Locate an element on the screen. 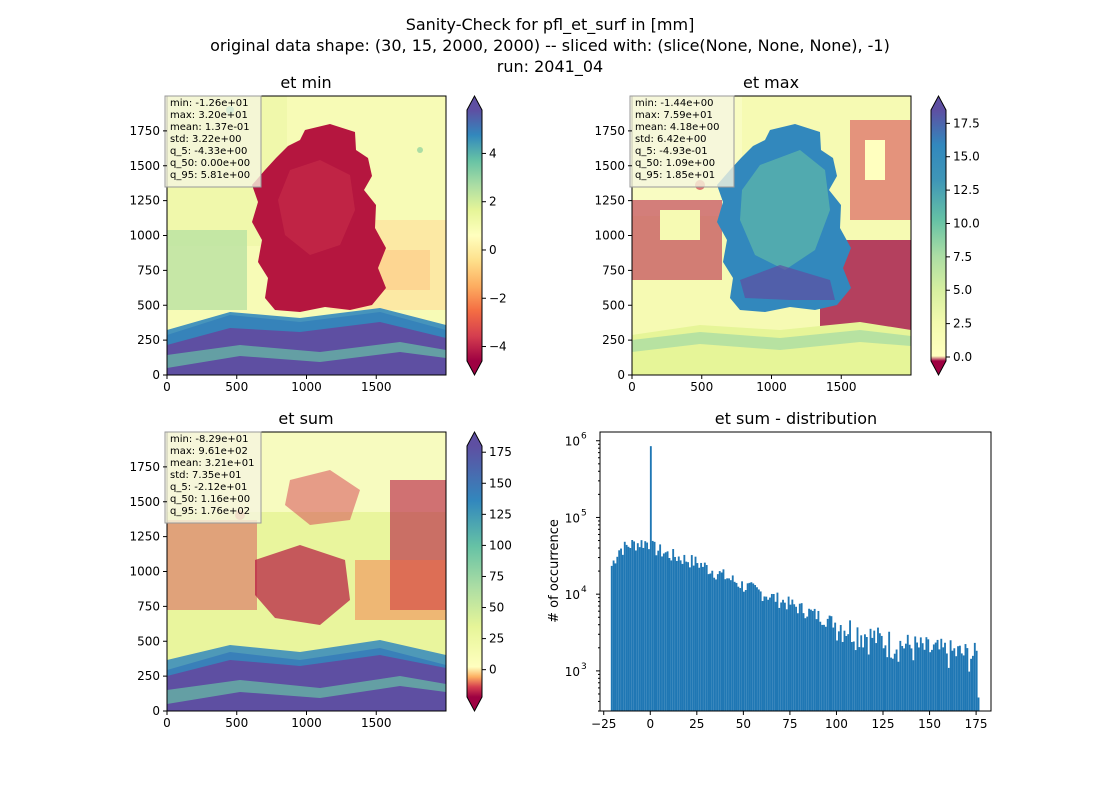 The image size is (1100, 800). y-tick-label: 1500 is located at coordinates (609, 166).